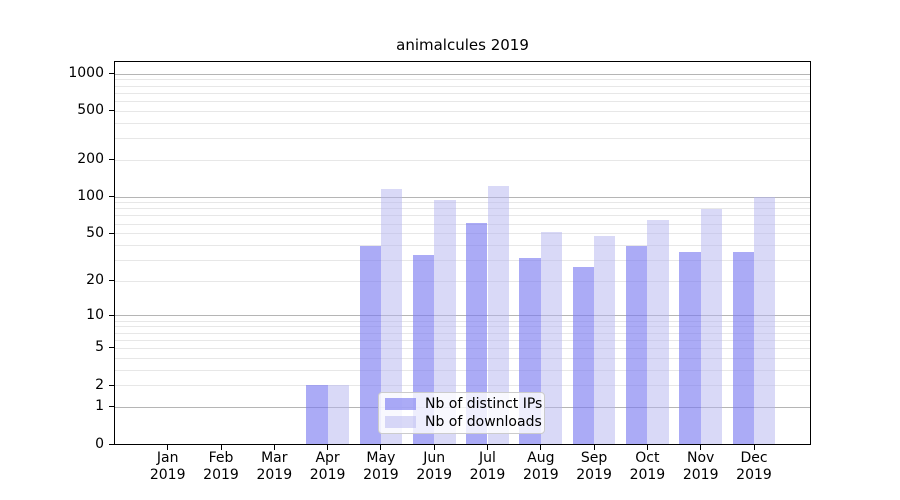  I want to click on y-tick-label: 1, so click(99, 406).